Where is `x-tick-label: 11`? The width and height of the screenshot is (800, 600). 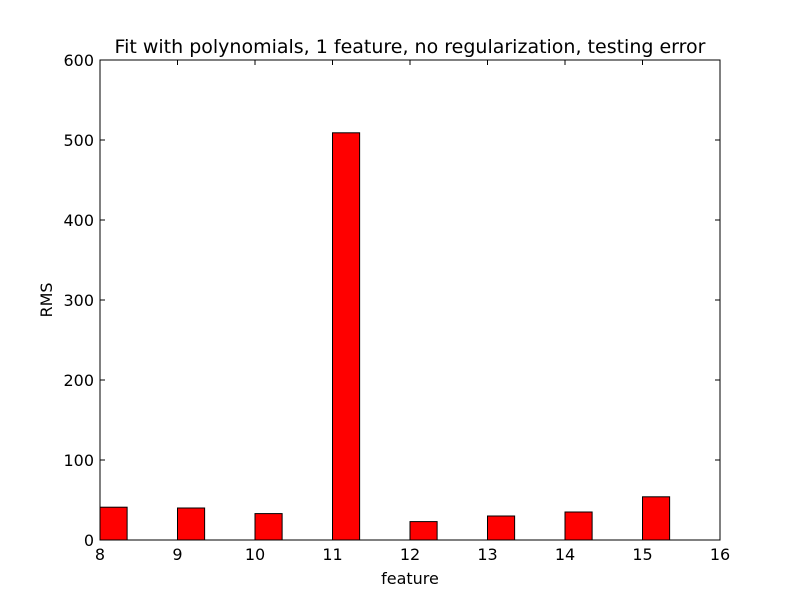
x-tick-label: 11 is located at coordinates (332, 554).